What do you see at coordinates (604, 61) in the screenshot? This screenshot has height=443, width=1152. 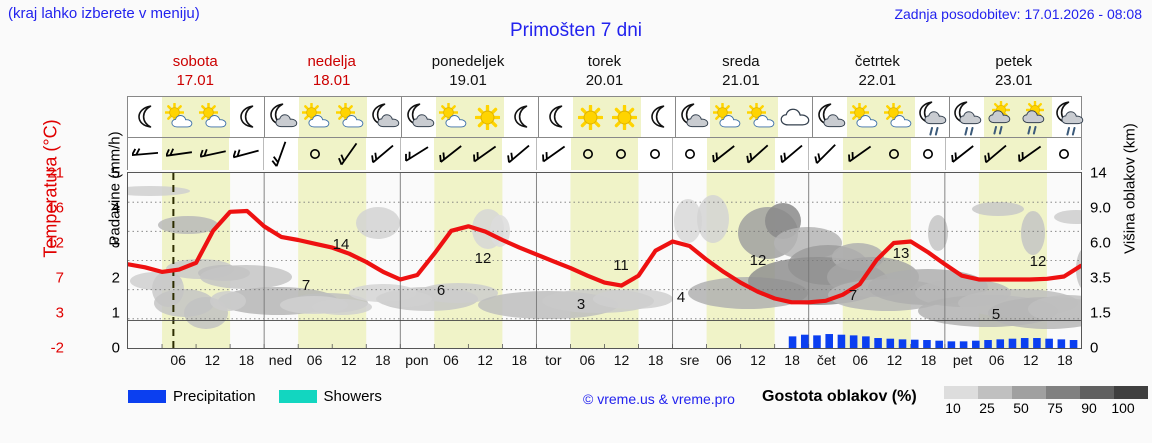 I see `day-name: torek` at bounding box center [604, 61].